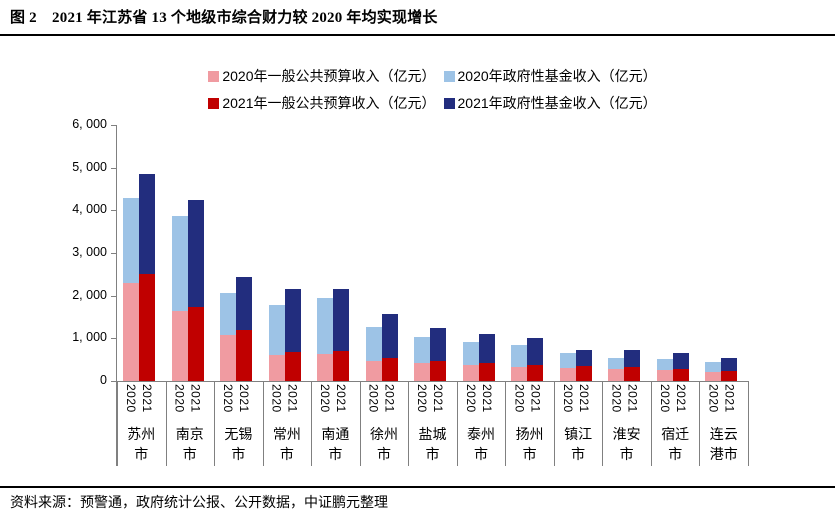 Image resolution: width=835 pixels, height=517 pixels. Describe the element at coordinates (449, 103) in the screenshot. I see `navy-swatch-icon` at that location.